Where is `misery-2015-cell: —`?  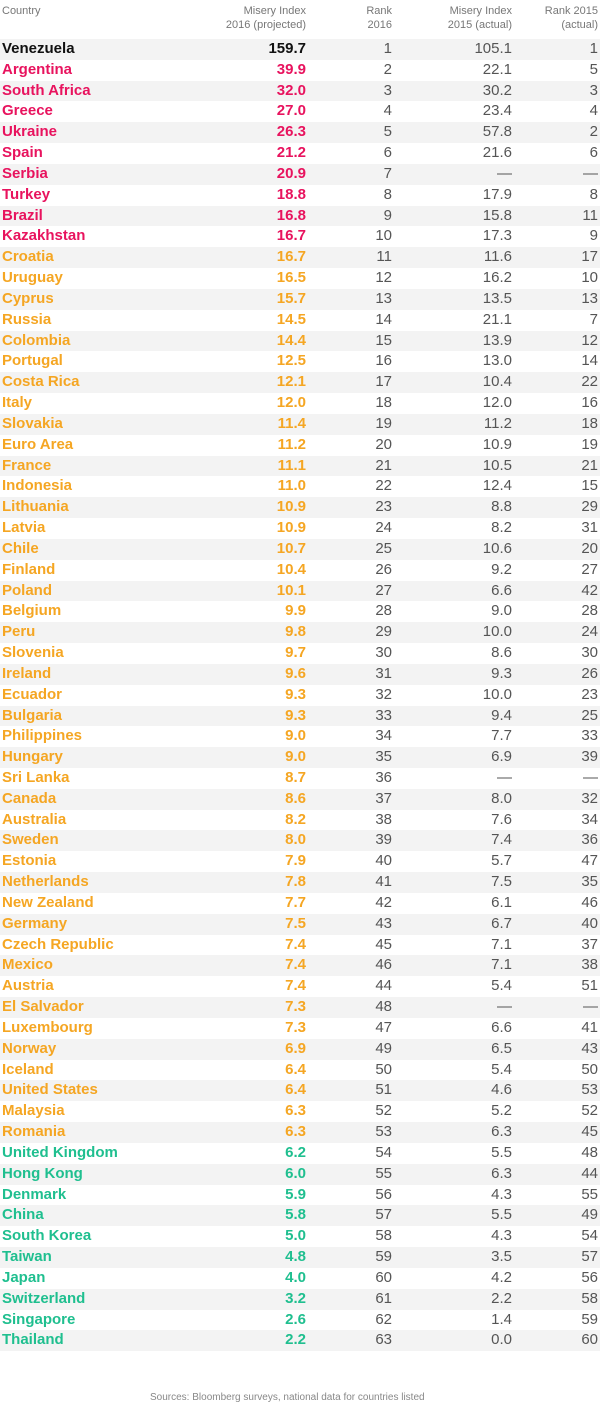 misery-2015-cell: — is located at coordinates (504, 173).